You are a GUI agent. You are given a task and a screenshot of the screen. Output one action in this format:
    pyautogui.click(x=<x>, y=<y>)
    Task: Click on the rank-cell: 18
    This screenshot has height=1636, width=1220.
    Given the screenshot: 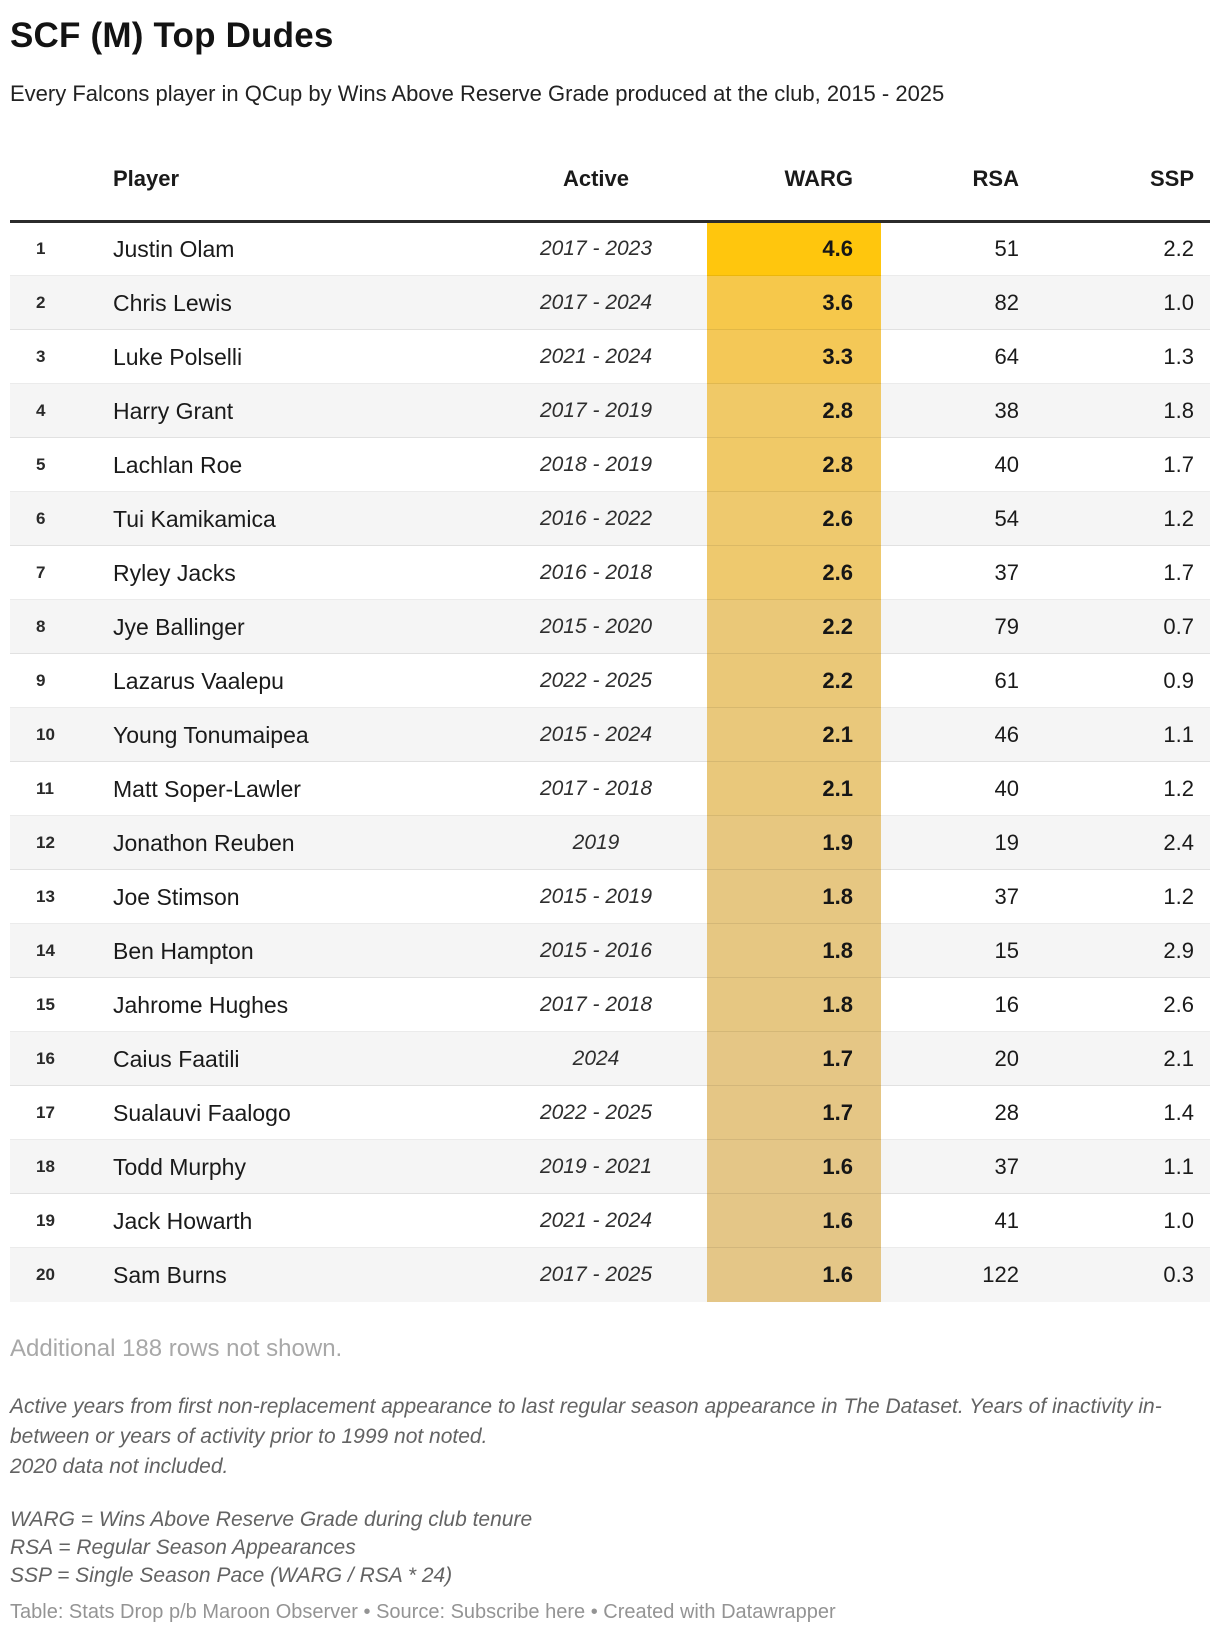 What is the action you would take?
    pyautogui.click(x=57, y=1166)
    